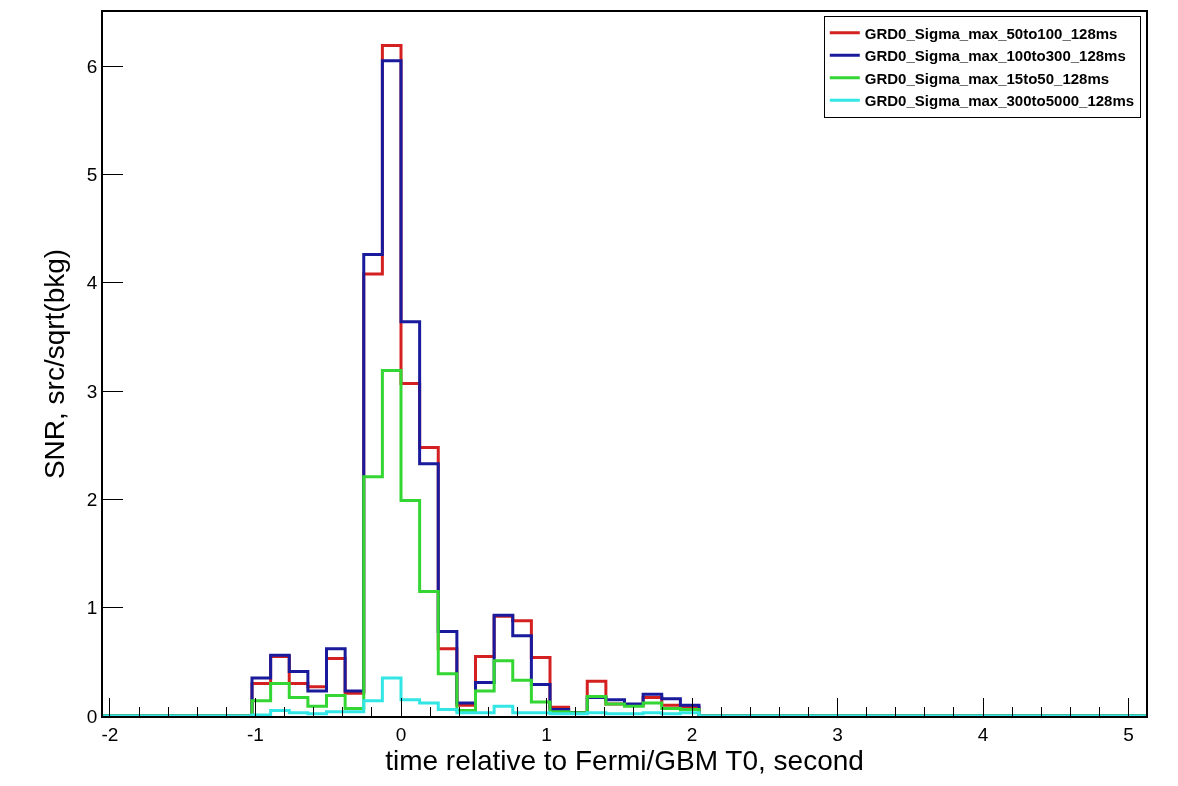 Image resolution: width=1178 pixels, height=786 pixels. Describe the element at coordinates (1128, 734) in the screenshot. I see `x-tick-label: 5` at that location.